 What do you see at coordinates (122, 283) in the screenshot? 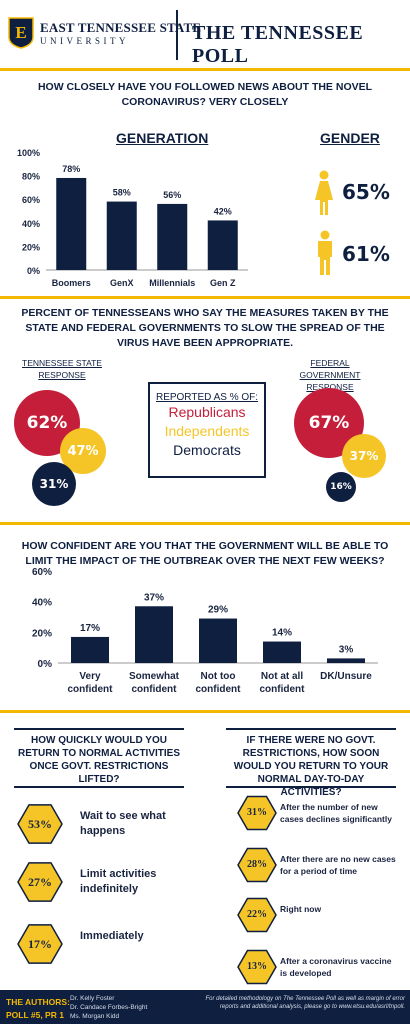
I see `category-label: GenX` at bounding box center [122, 283].